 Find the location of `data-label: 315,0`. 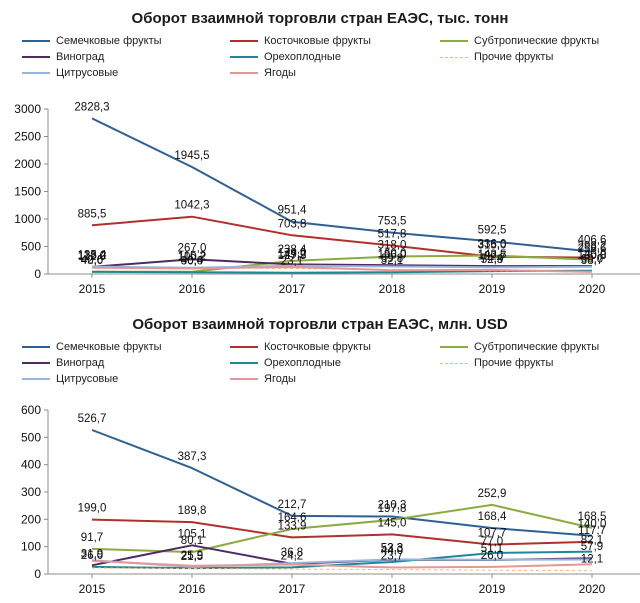

data-label: 315,0 is located at coordinates (492, 246).